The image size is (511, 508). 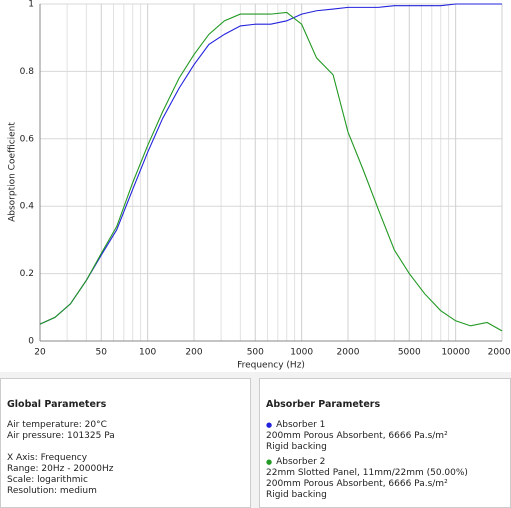 What do you see at coordinates (27, 72) in the screenshot?
I see `y-tick-label: 0.8` at bounding box center [27, 72].